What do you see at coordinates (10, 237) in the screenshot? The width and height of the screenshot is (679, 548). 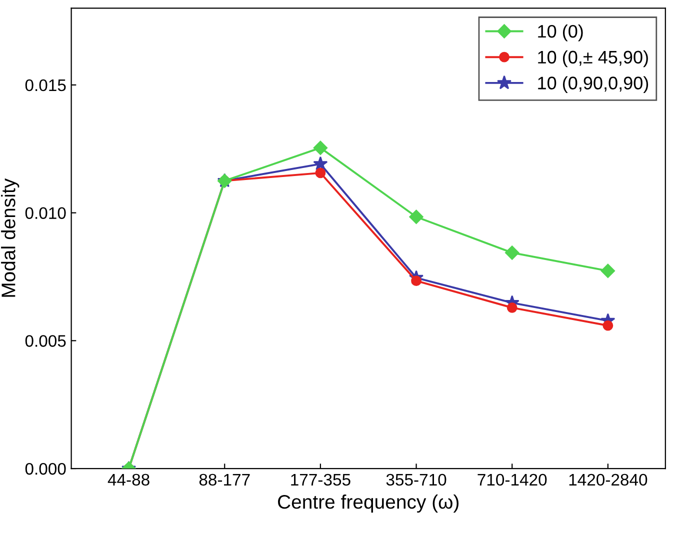 I see `y-axis-title: Modal density` at bounding box center [10, 237].